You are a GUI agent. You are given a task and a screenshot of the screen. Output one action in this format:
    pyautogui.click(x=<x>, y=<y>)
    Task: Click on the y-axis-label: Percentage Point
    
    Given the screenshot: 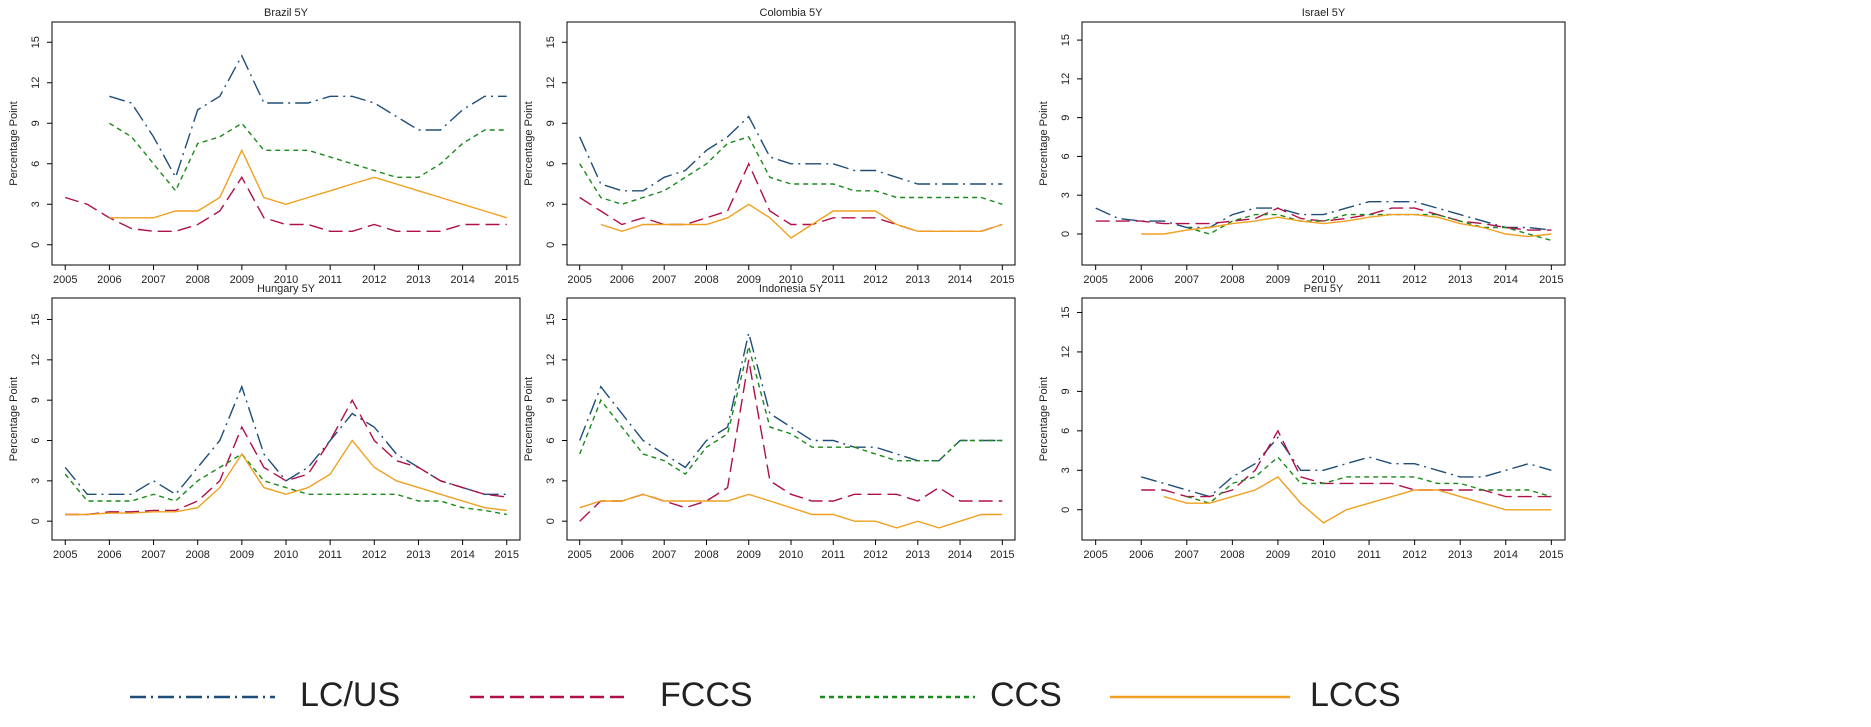 What is the action you would take?
    pyautogui.click(x=14, y=143)
    